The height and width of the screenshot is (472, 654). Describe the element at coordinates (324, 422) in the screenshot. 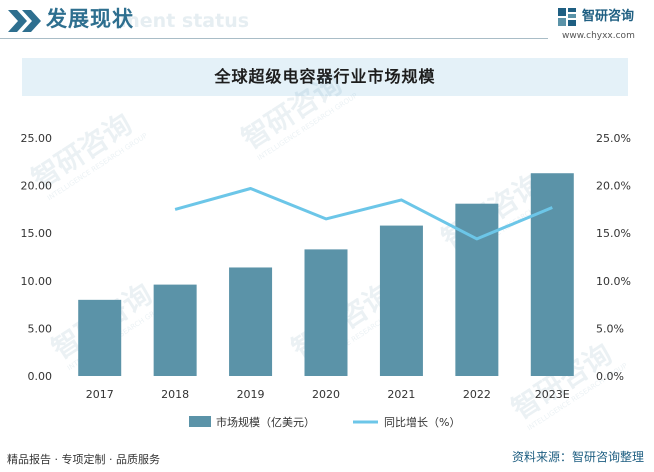

I see `legend: 市场规模（亿美元） 同比增长（%）` at that location.